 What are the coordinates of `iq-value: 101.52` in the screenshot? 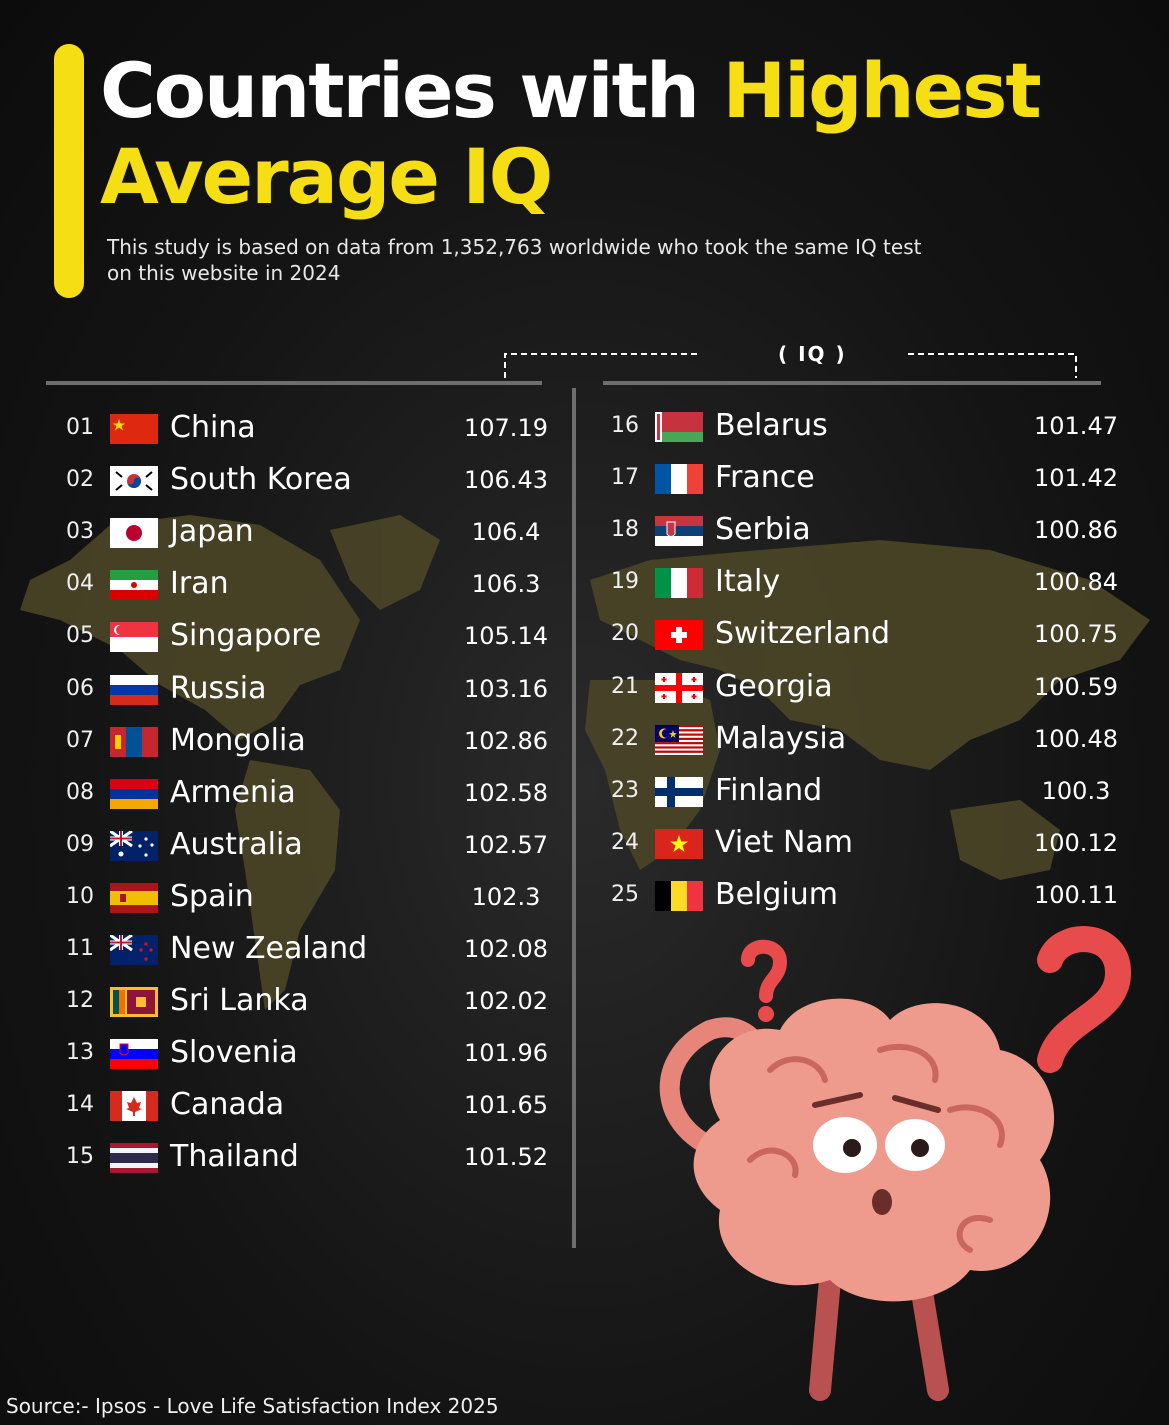 It's located at (506, 1157).